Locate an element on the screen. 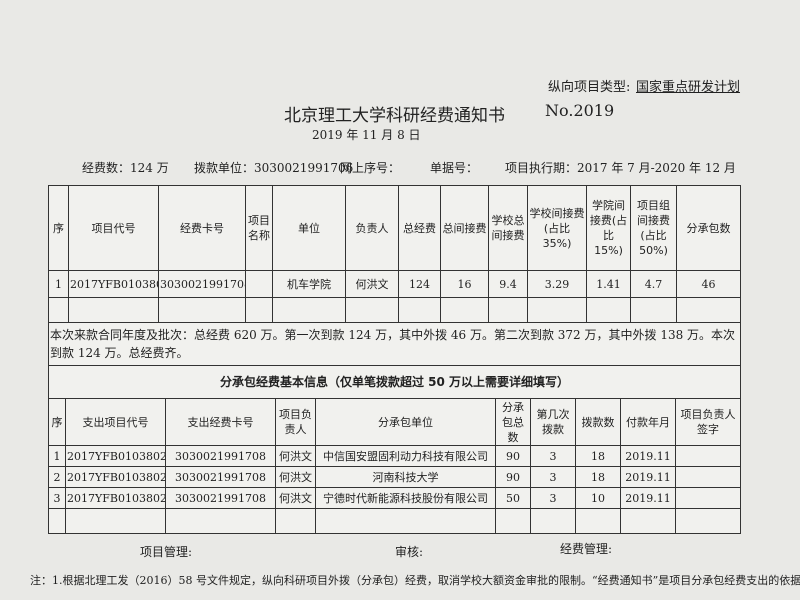 The image size is (800, 600). project-type: 国家重点研发计划 is located at coordinates (688, 87).